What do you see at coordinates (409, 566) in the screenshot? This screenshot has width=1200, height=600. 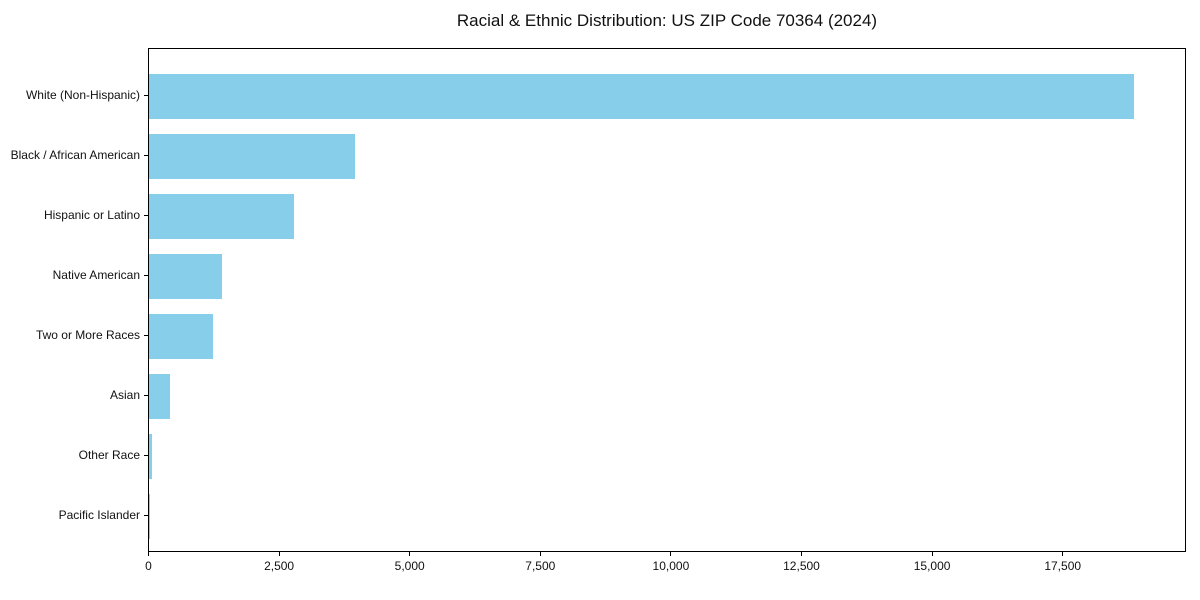 I see `x-tick-label: 5,000` at bounding box center [409, 566].